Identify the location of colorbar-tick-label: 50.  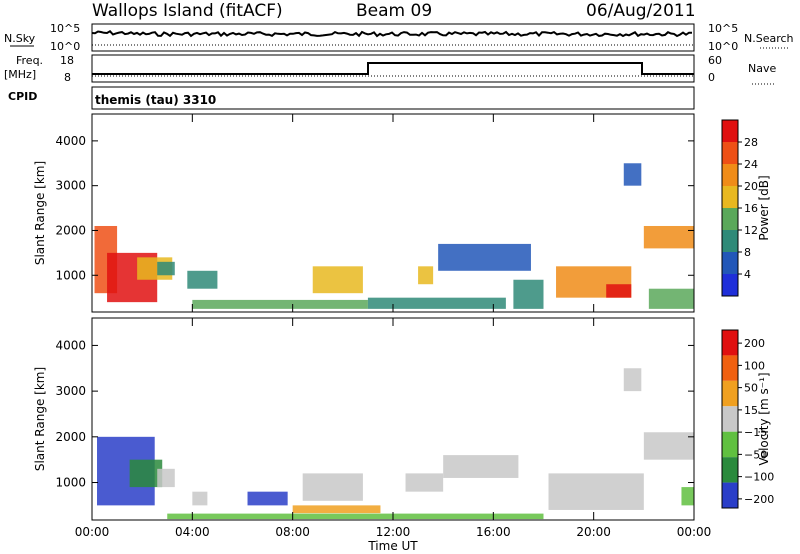
(751, 388).